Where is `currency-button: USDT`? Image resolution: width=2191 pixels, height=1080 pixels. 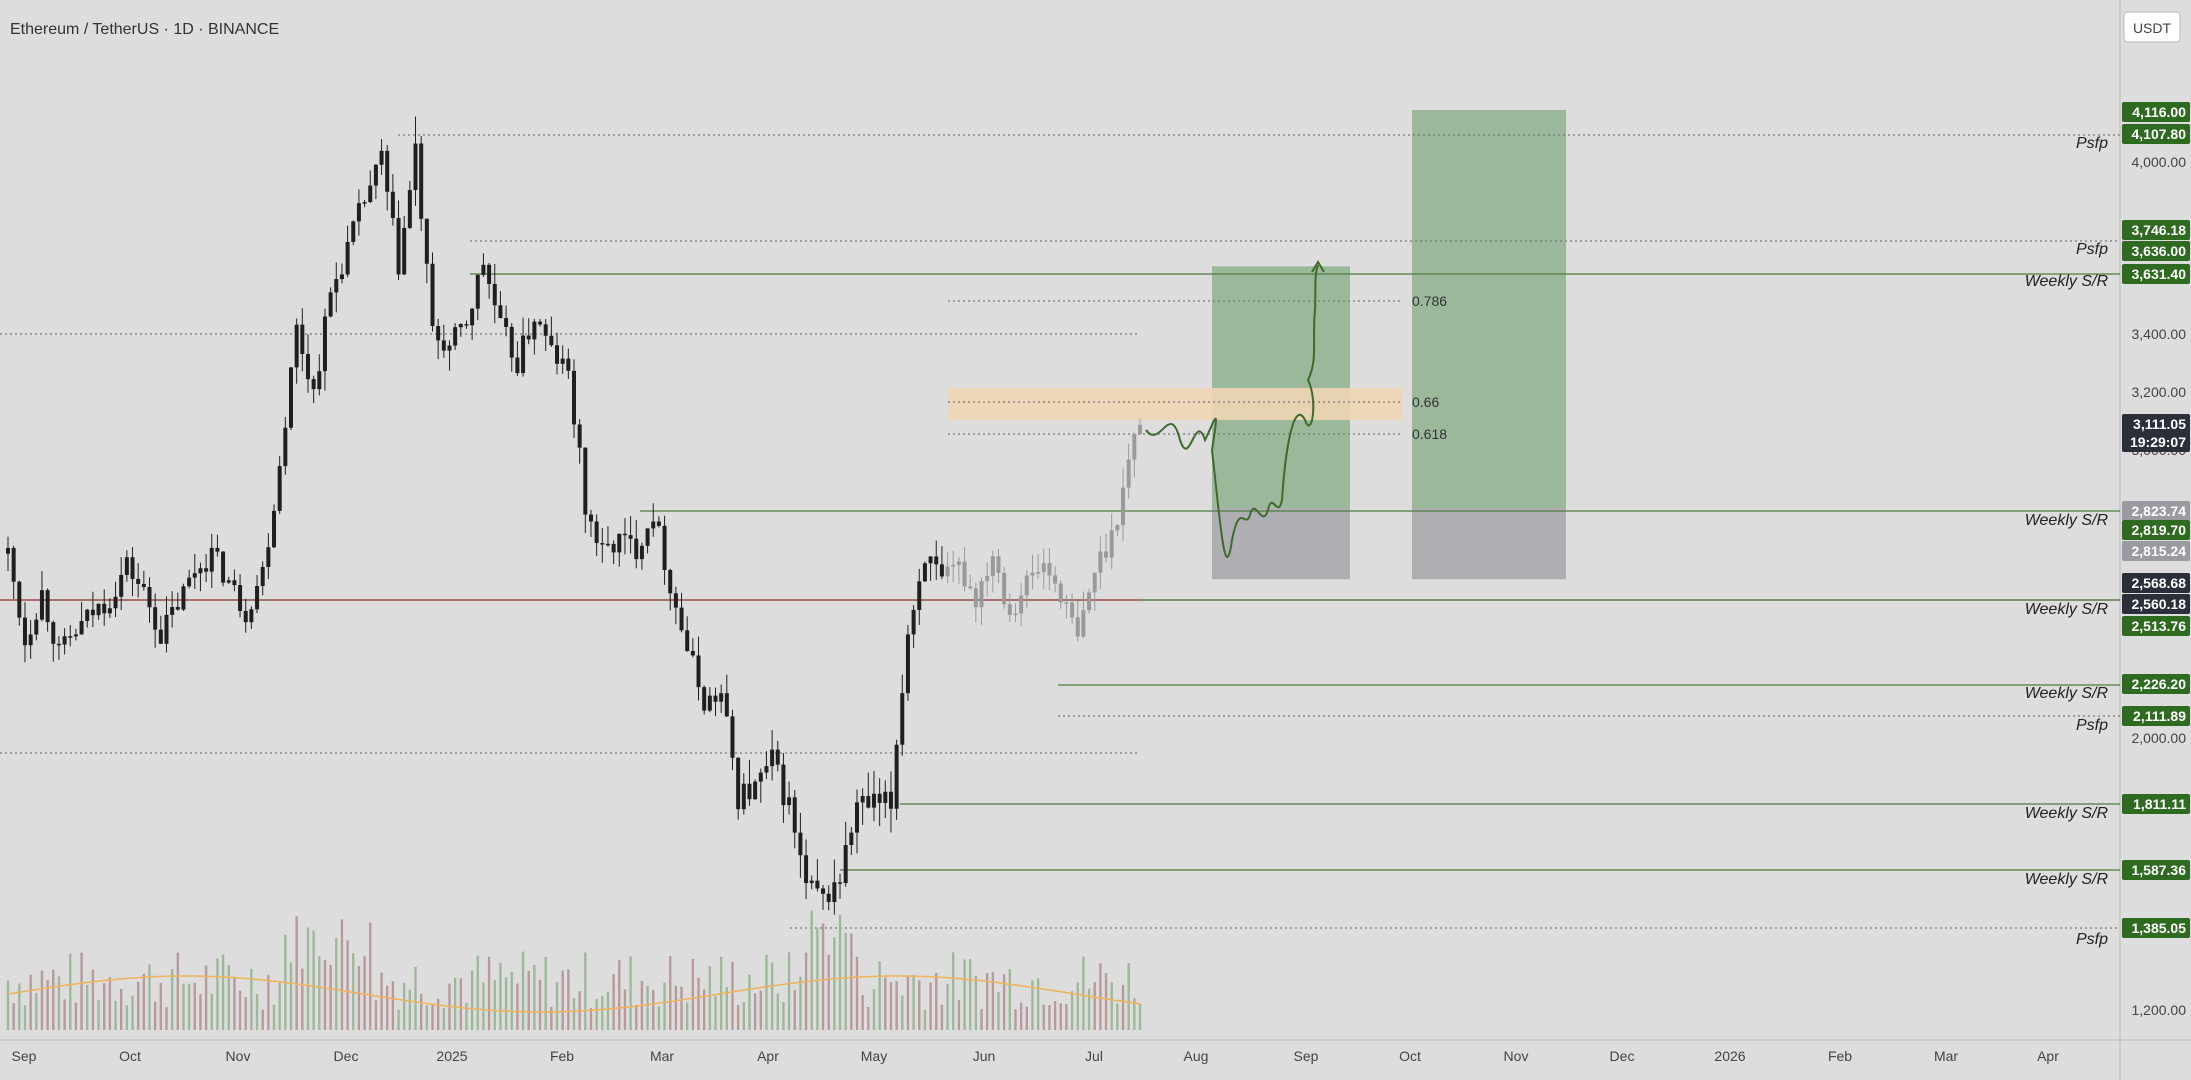
currency-button: USDT is located at coordinates (2152, 27).